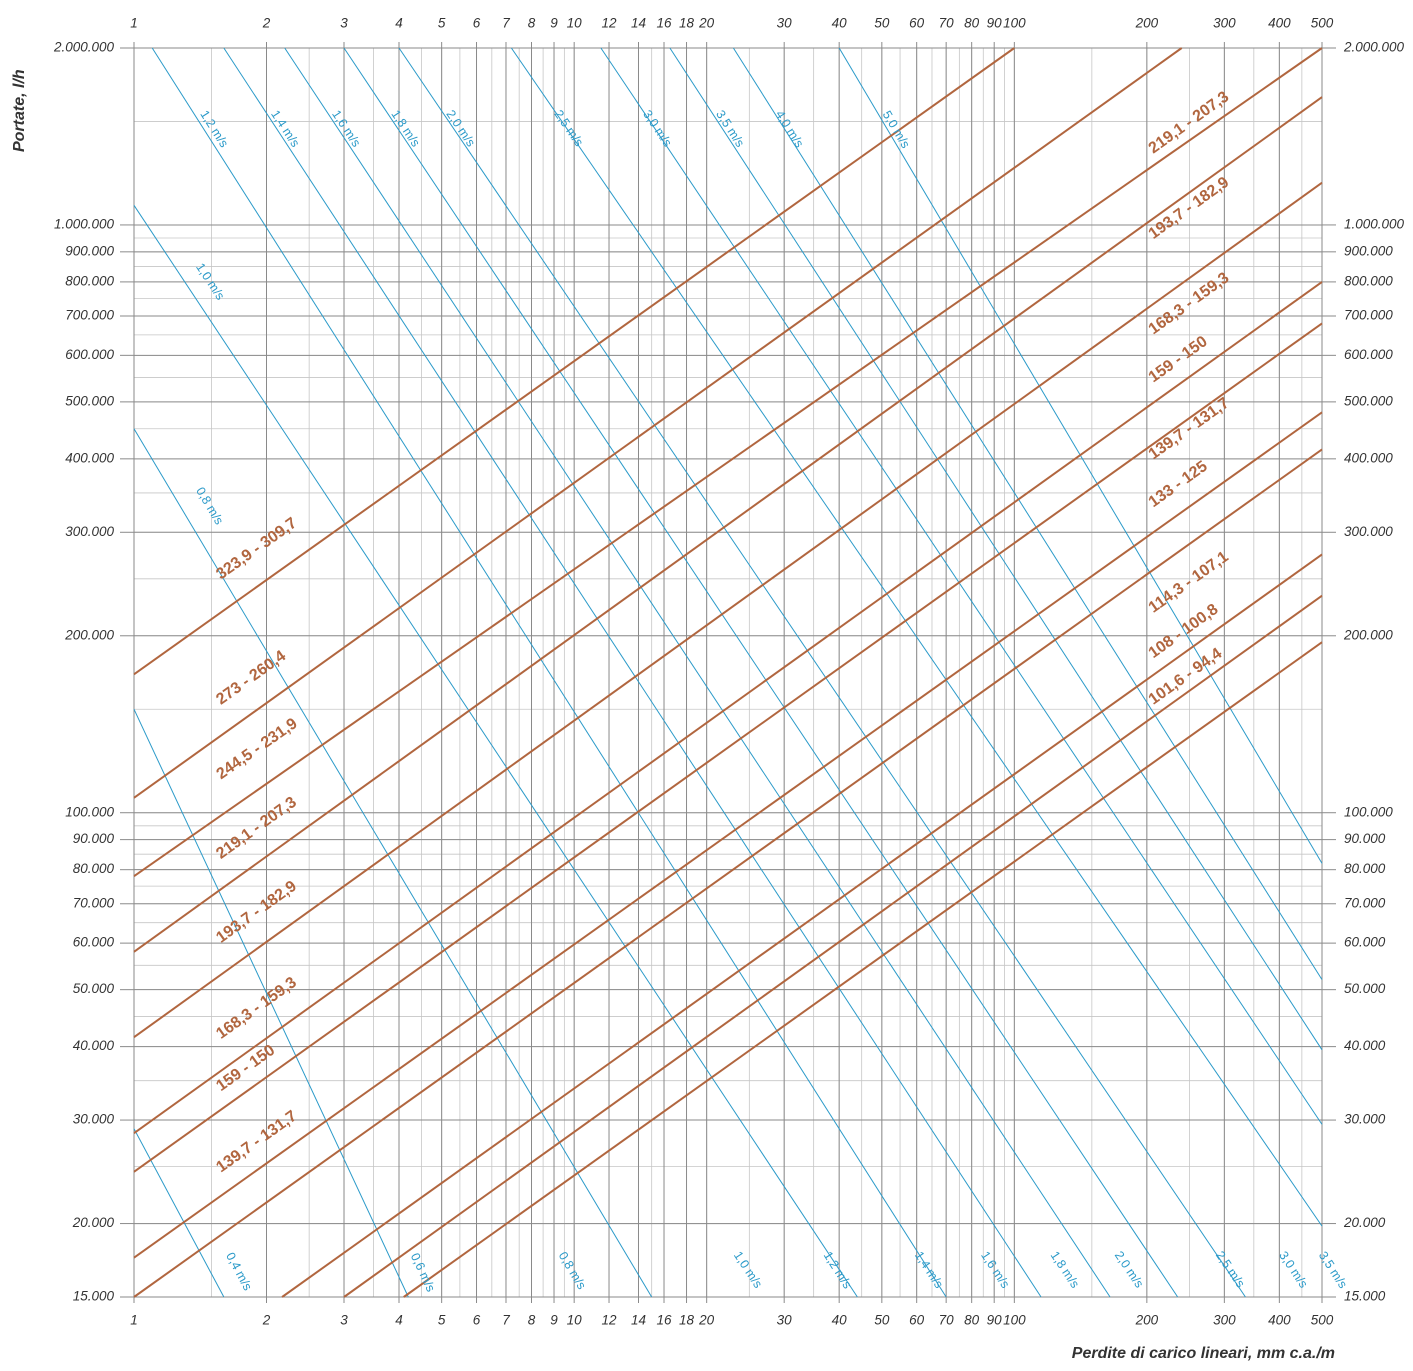  What do you see at coordinates (134, 1320) in the screenshot?
I see `x-tick-label-bottom: 1` at bounding box center [134, 1320].